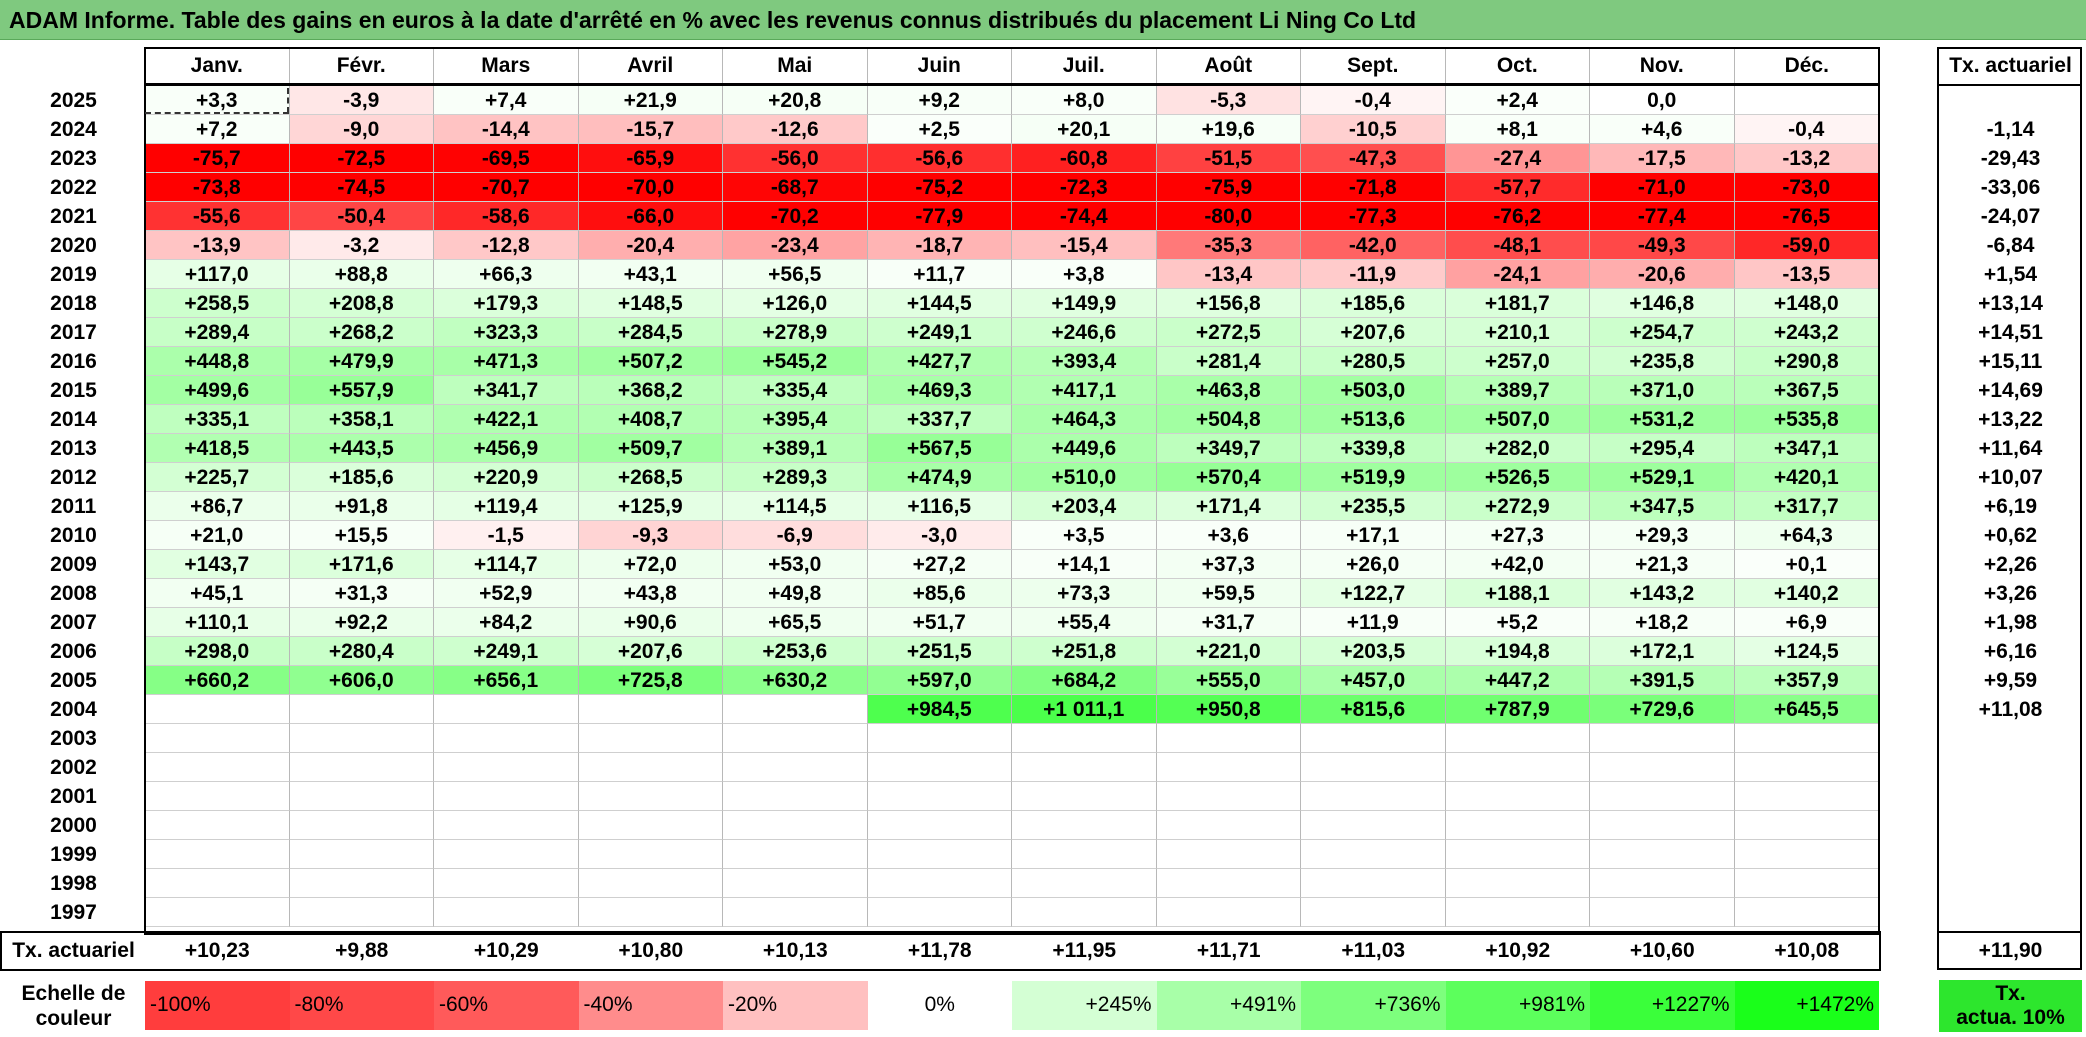 The width and height of the screenshot is (2086, 1037). What do you see at coordinates (2010, 361) in the screenshot?
I see `actuarial-value: +15,11` at bounding box center [2010, 361].